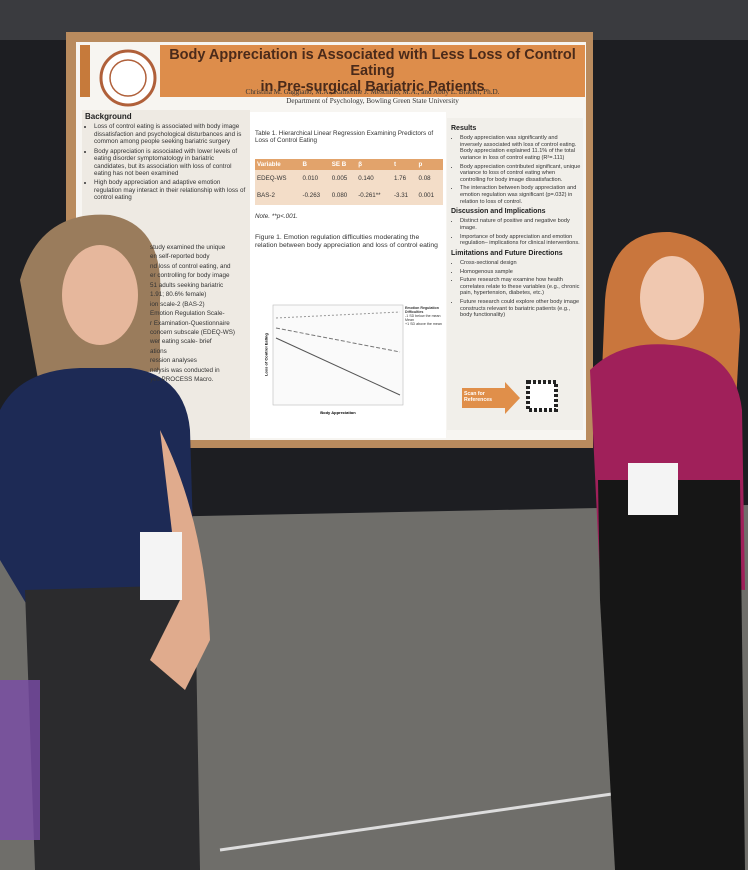  What do you see at coordinates (374, 20) in the screenshot?
I see `ceiling` at bounding box center [374, 20].